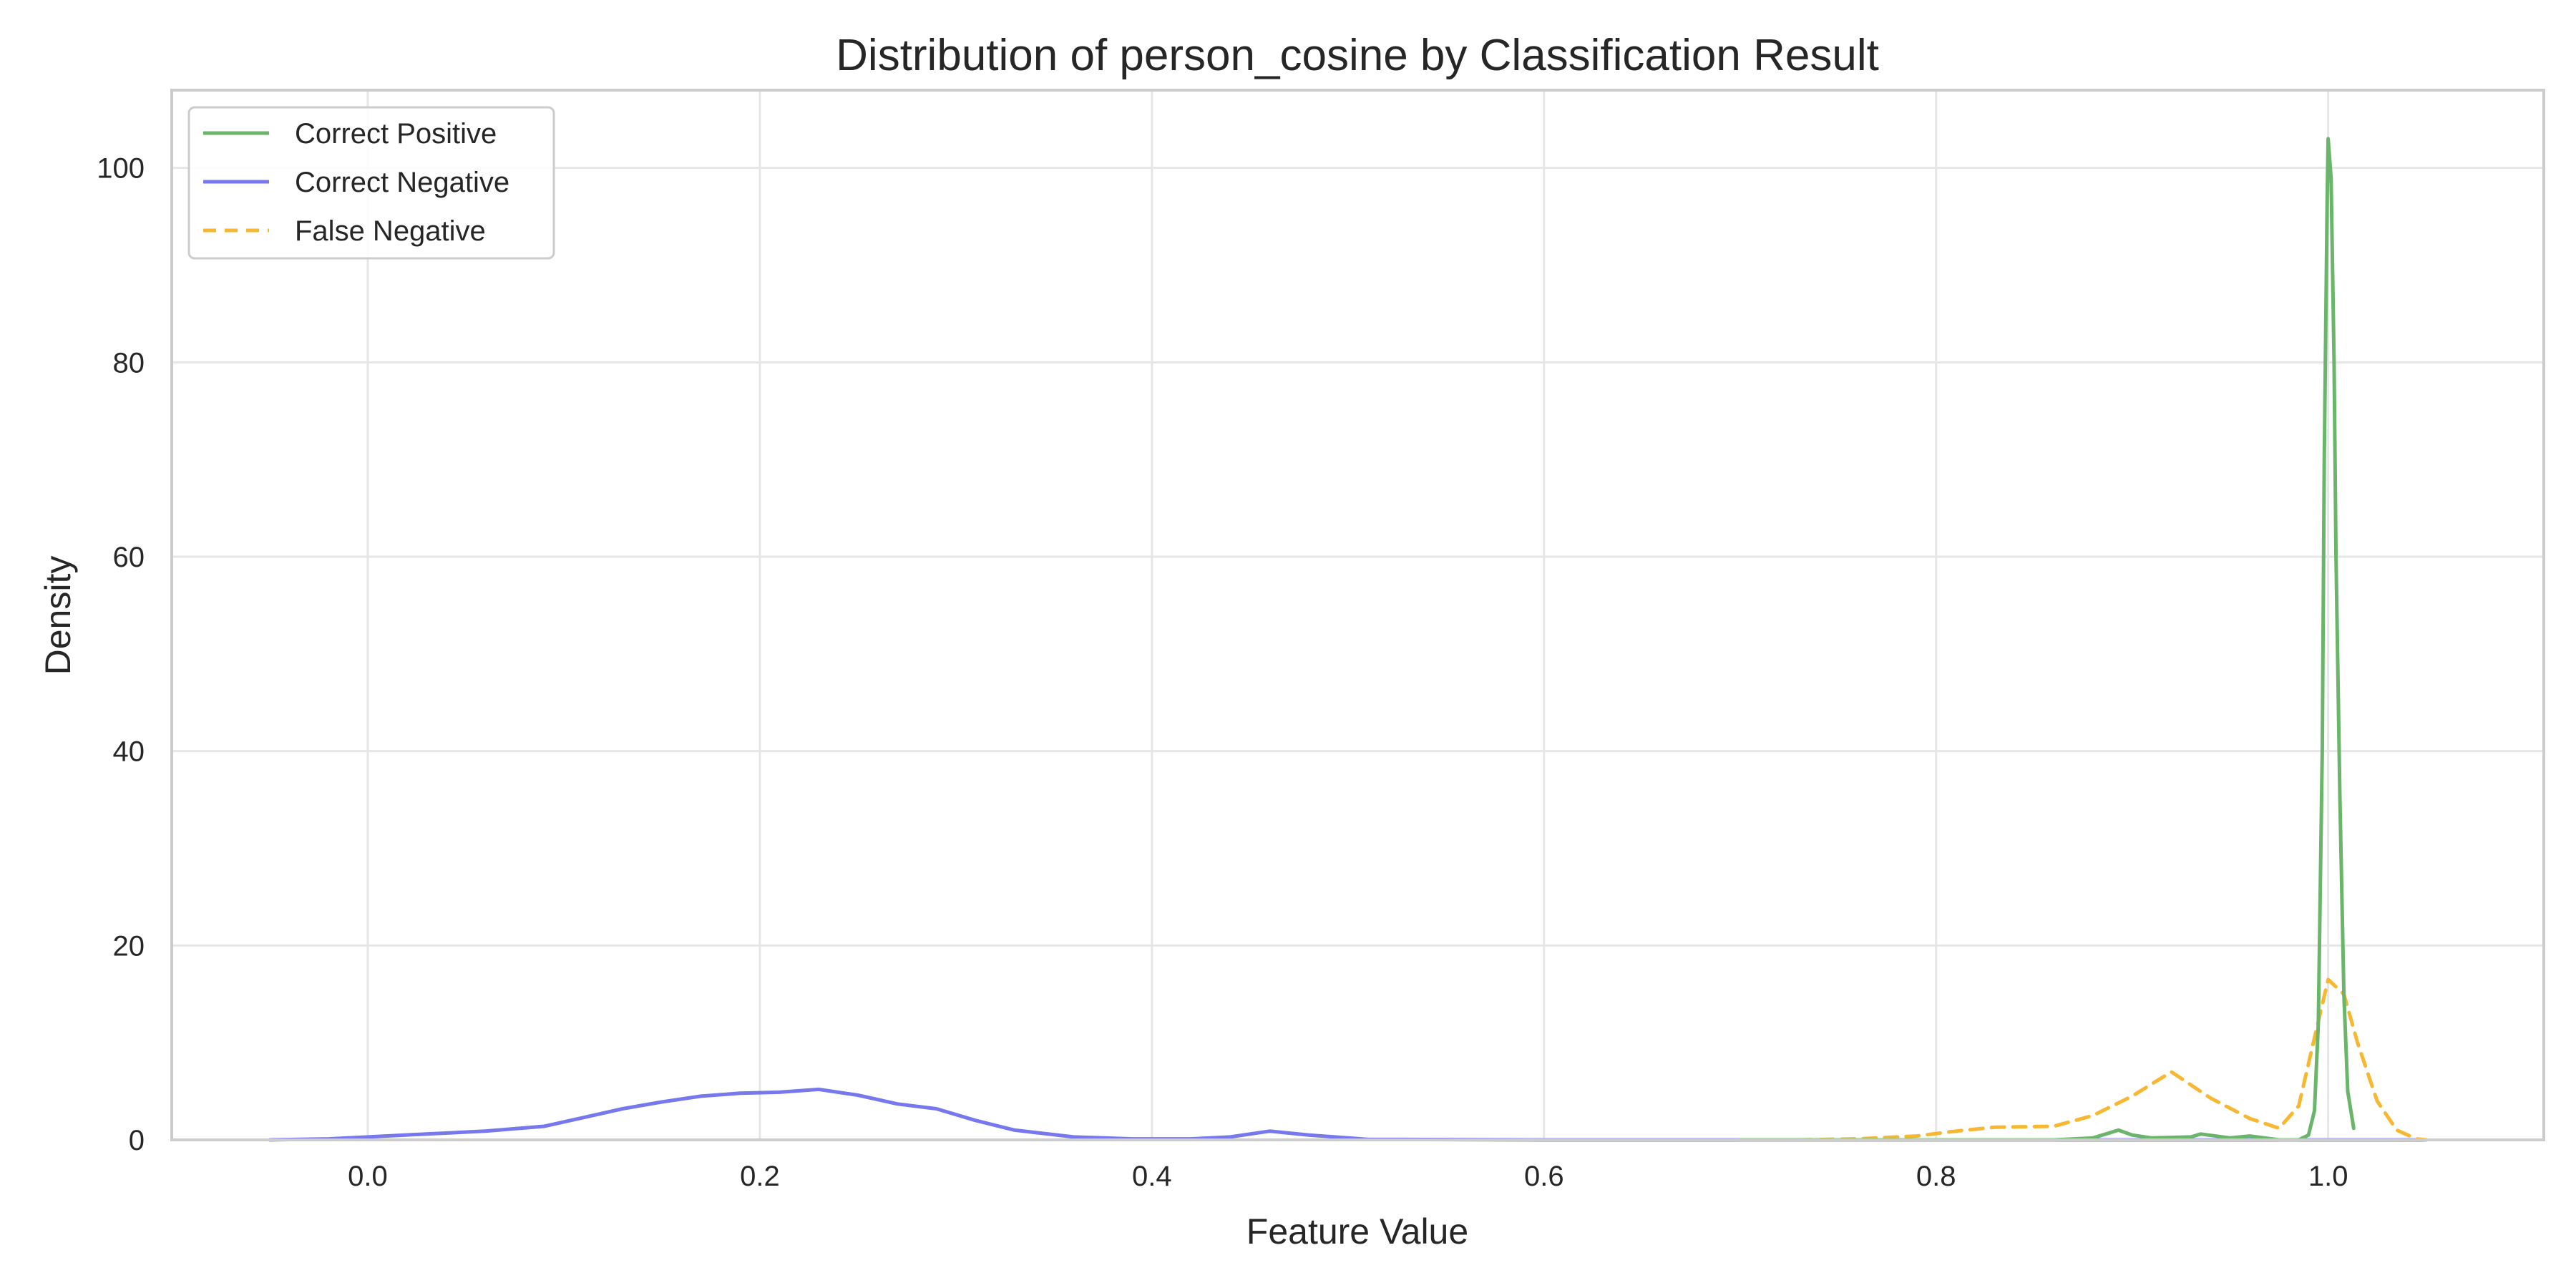 Image resolution: width=2576 pixels, height=1288 pixels. What do you see at coordinates (390, 231) in the screenshot?
I see `legend-label-false-negative: False Negative` at bounding box center [390, 231].